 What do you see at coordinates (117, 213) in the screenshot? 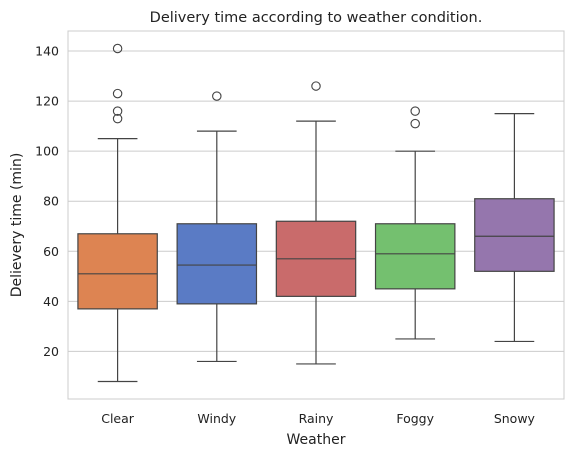
I see `box-clear` at bounding box center [117, 213].